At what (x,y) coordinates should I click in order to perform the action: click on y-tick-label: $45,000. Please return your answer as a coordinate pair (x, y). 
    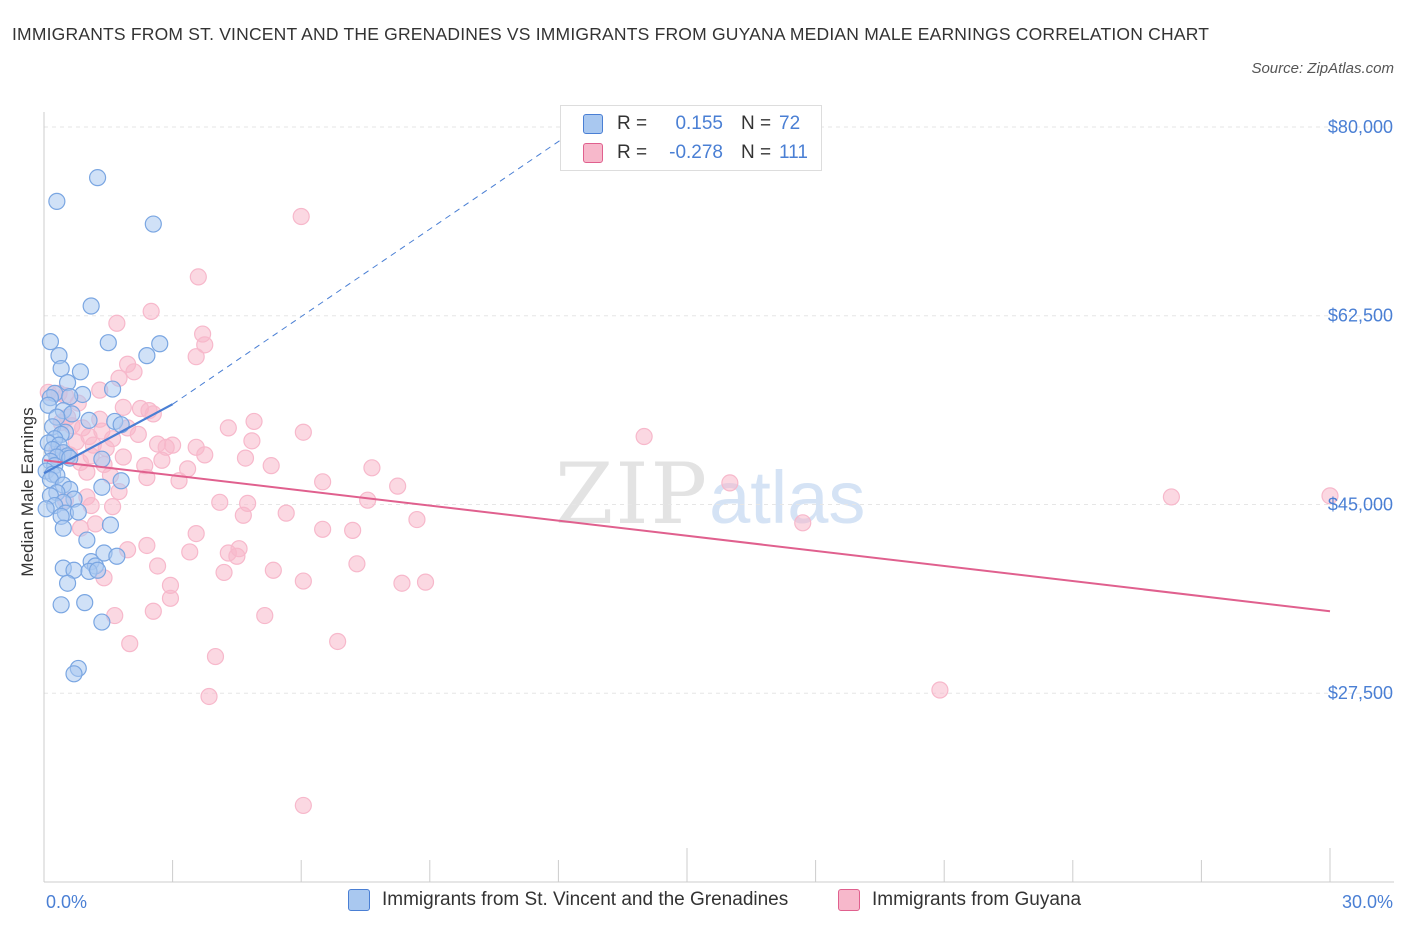
    Looking at the image, I should click on (1360, 504).